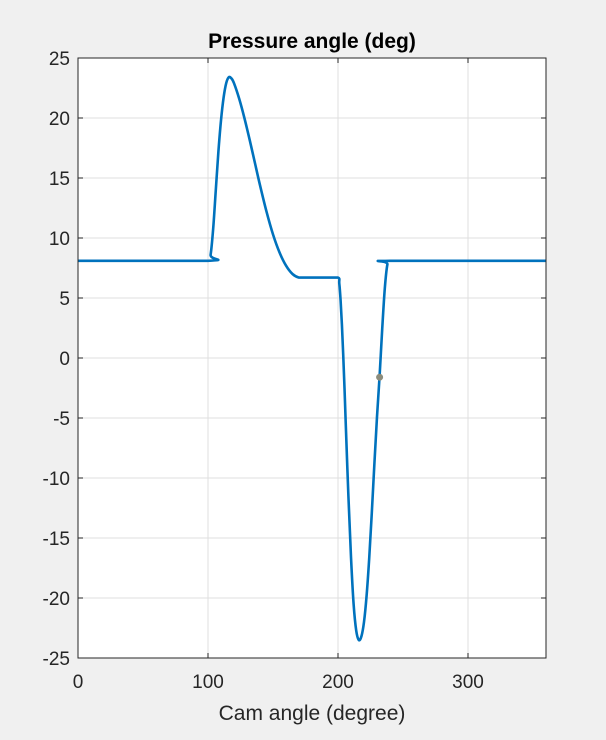 Image resolution: width=606 pixels, height=740 pixels. Describe the element at coordinates (59, 59) in the screenshot. I see `y-tick-label: 25` at that location.